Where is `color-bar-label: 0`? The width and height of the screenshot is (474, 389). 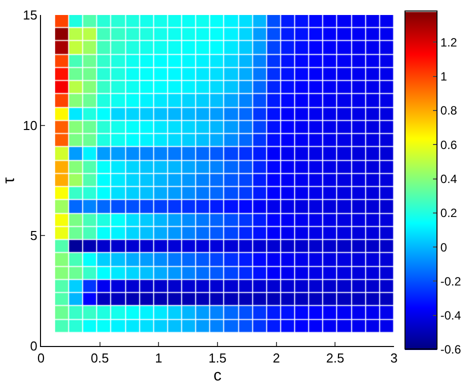
color-bar-label: 0 is located at coordinates (444, 247).